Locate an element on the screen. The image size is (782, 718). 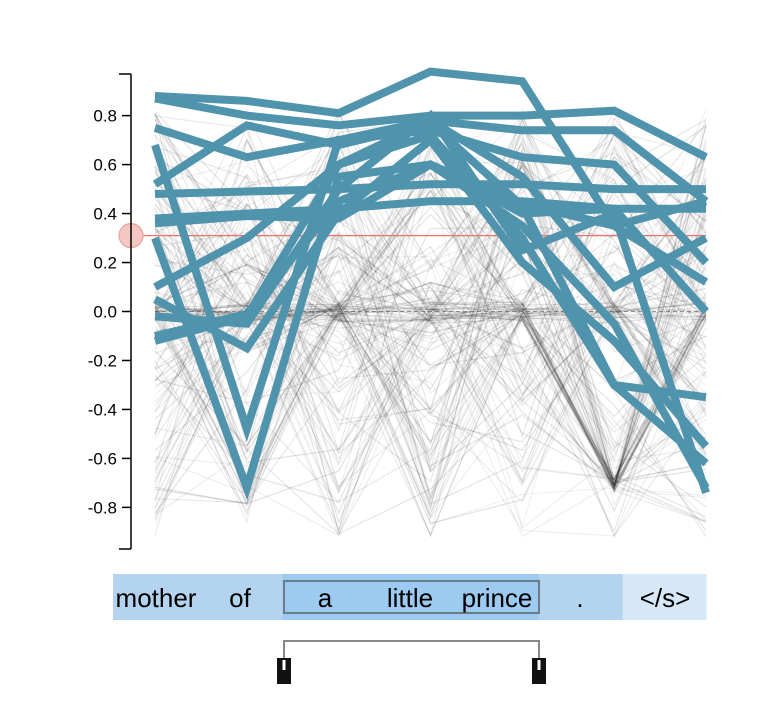
range-bracket-line is located at coordinates (411, 651).